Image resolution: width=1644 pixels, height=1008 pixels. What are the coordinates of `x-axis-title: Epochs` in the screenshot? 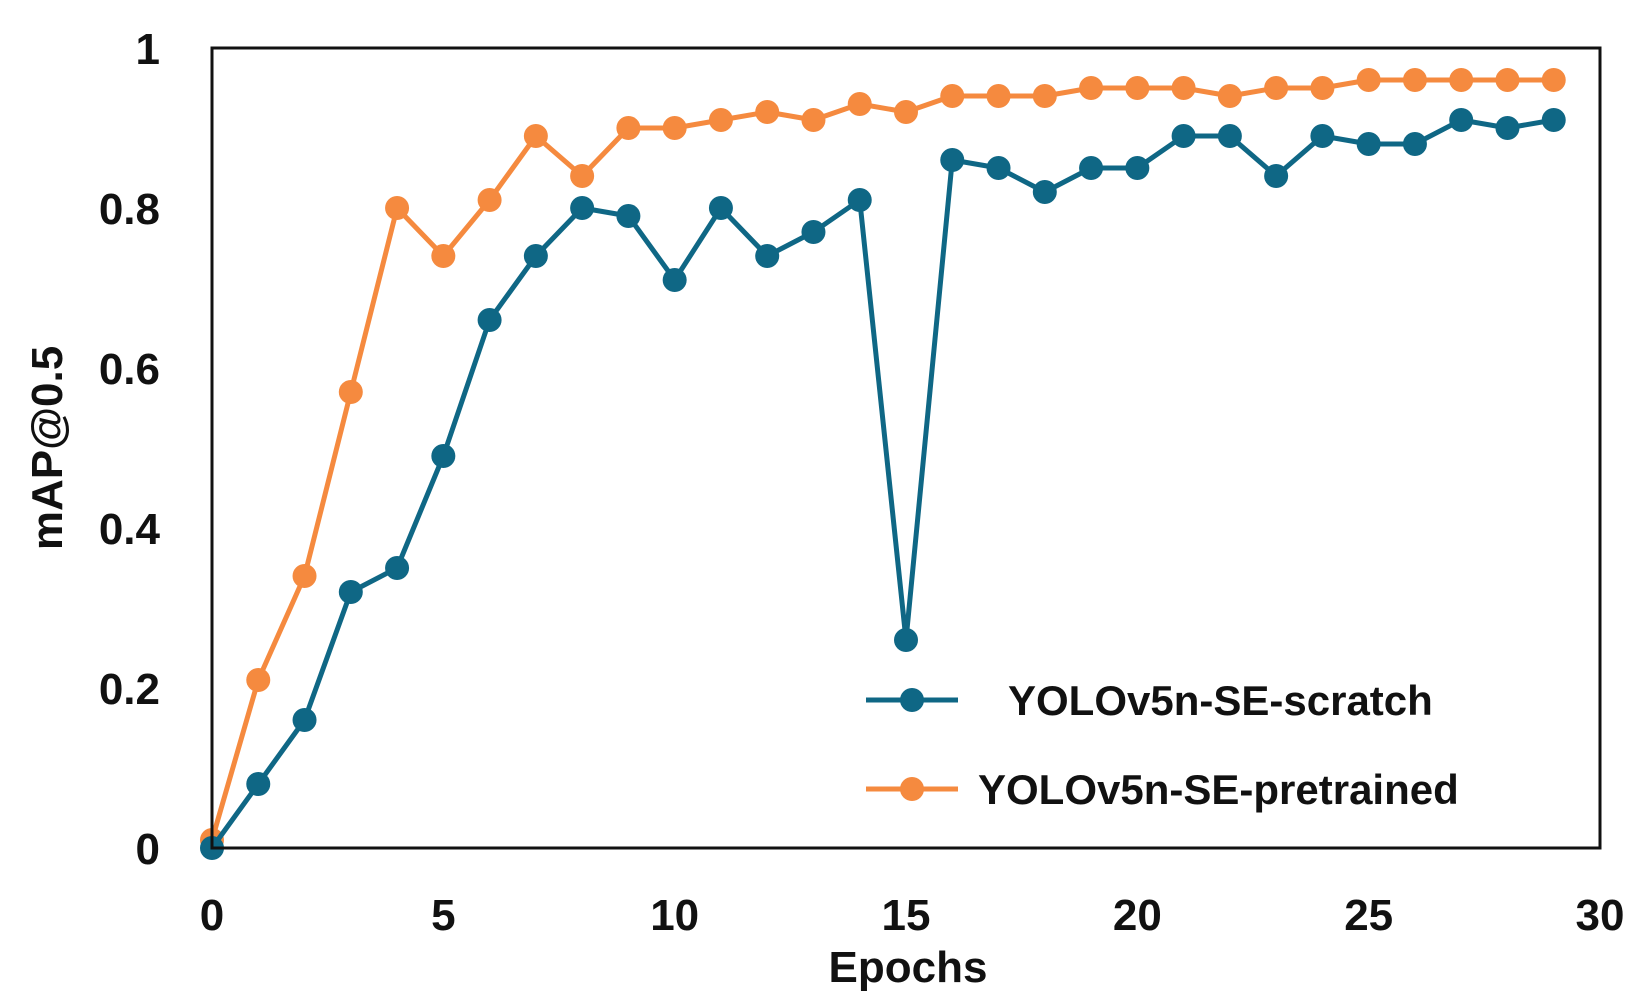 It's located at (908, 967).